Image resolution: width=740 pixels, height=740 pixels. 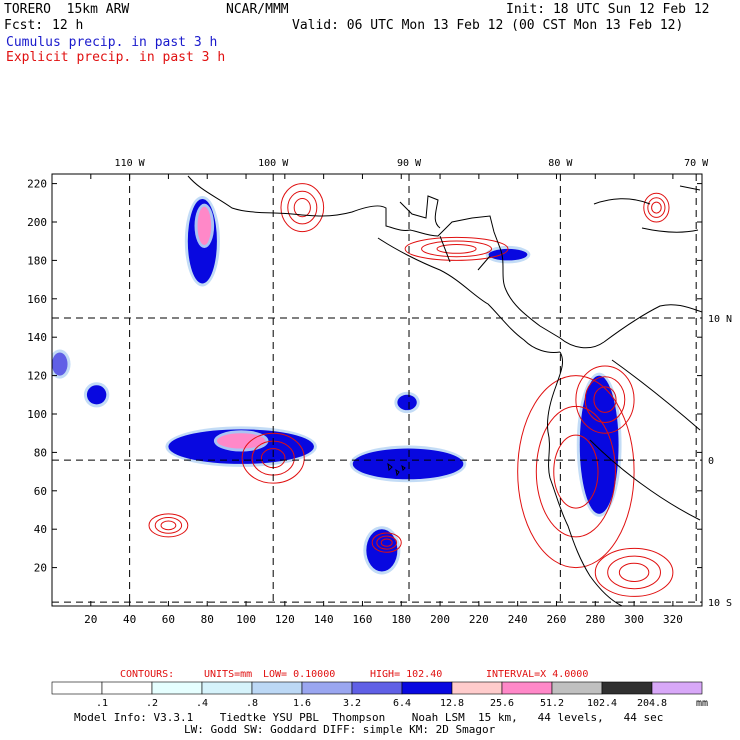 I want to click on contour-low: LOW= 0.10000, so click(x=299, y=674).